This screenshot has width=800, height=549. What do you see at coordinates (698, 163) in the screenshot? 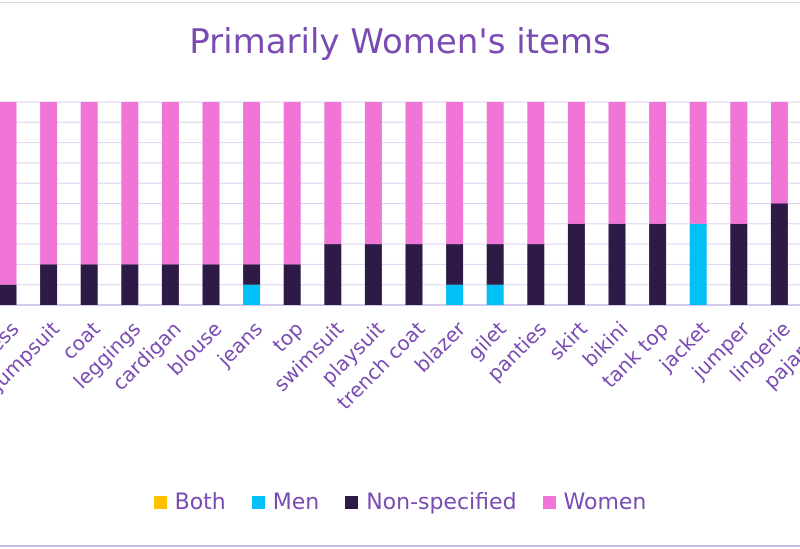
I see `bar-segment-women-jacket` at bounding box center [698, 163].